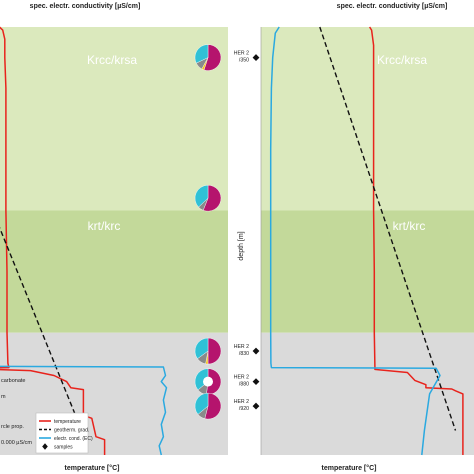  What do you see at coordinates (244, 354) in the screenshot?
I see `sample-label-depth: /830` at bounding box center [244, 354].